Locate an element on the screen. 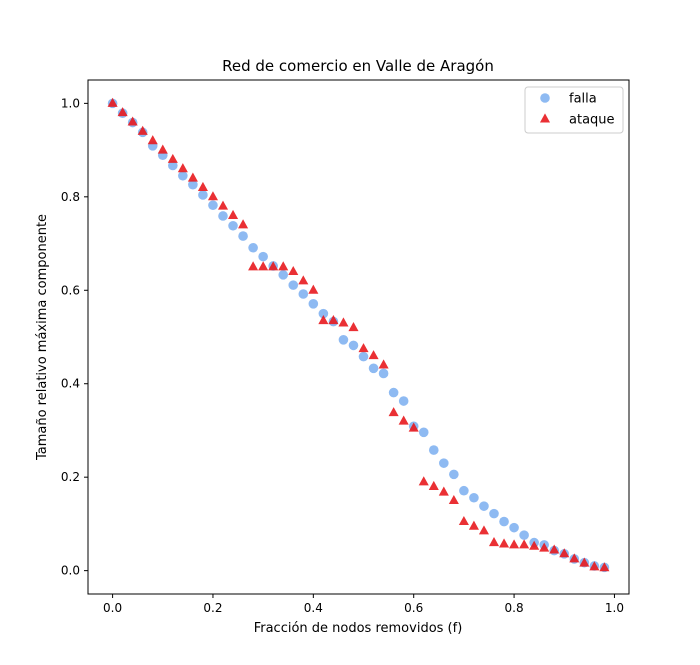  x-tick-label: 0.6 is located at coordinates (413, 608).